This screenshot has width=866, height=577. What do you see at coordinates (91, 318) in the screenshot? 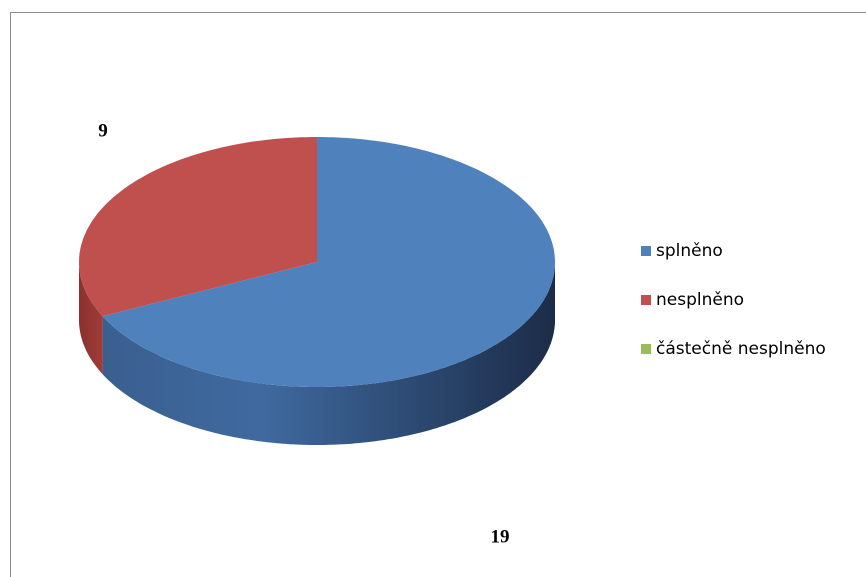
I see `pie-slice-side` at bounding box center [91, 318].